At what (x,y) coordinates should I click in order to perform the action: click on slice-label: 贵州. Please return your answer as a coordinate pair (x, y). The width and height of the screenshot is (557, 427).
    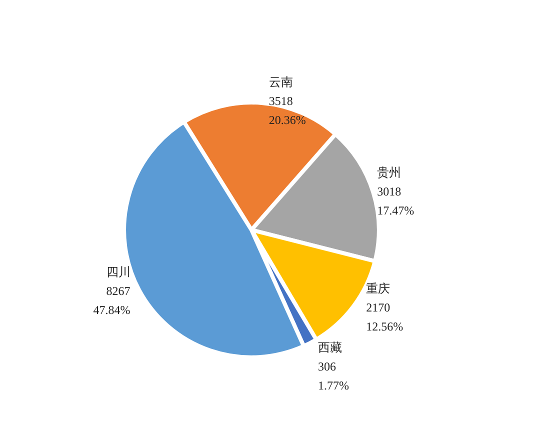
    Looking at the image, I should click on (389, 173).